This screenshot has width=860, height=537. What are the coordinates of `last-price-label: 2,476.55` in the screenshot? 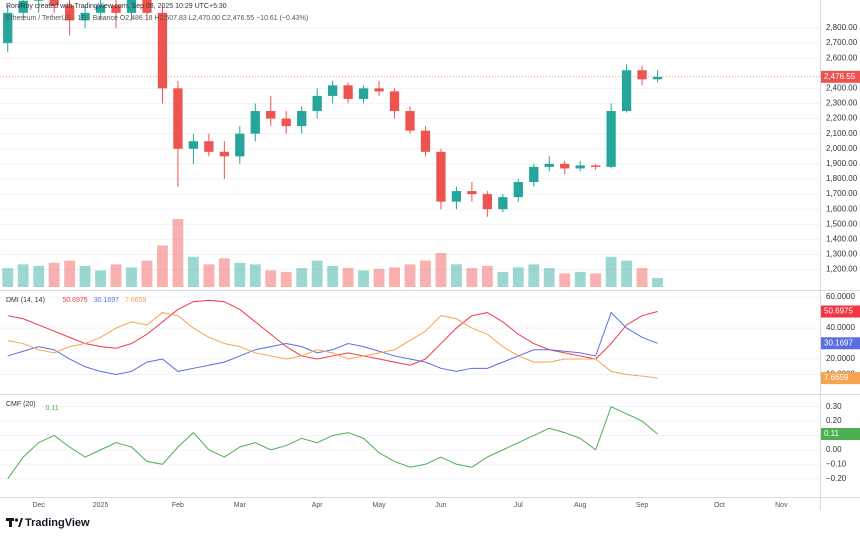 It's located at (840, 76).